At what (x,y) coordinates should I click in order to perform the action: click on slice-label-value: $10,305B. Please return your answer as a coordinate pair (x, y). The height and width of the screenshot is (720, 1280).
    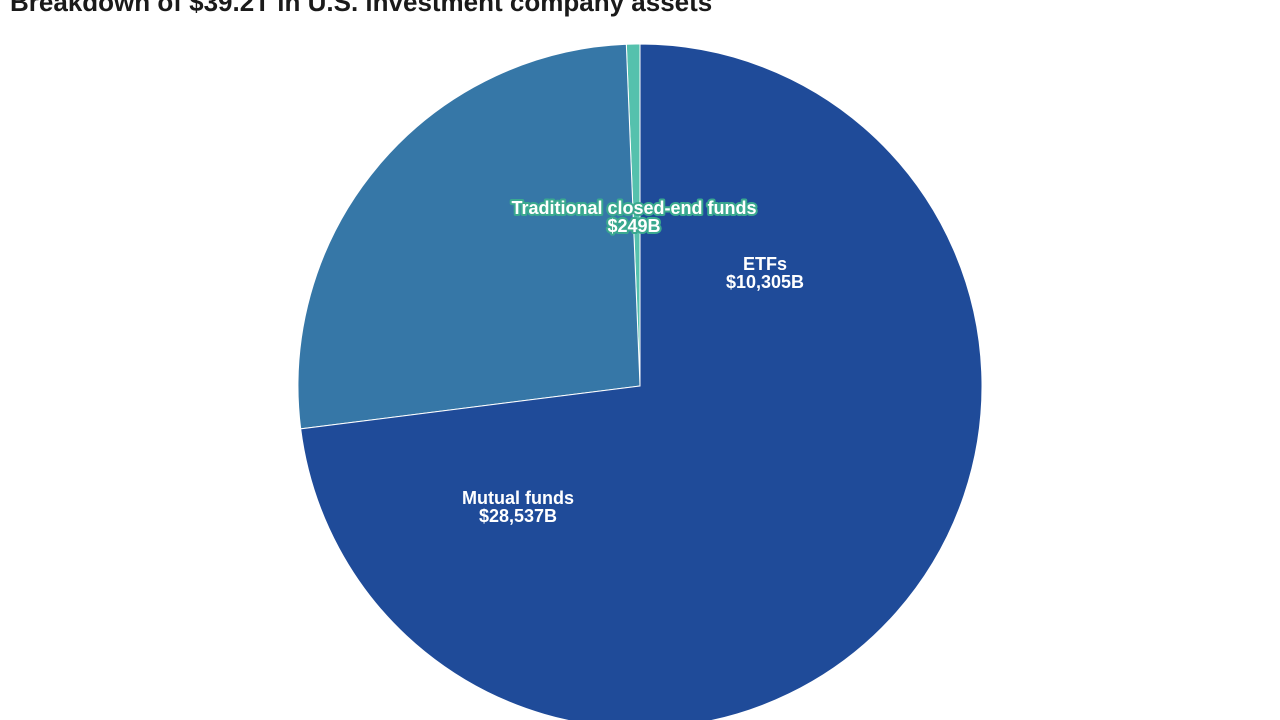
    Looking at the image, I should click on (765, 282).